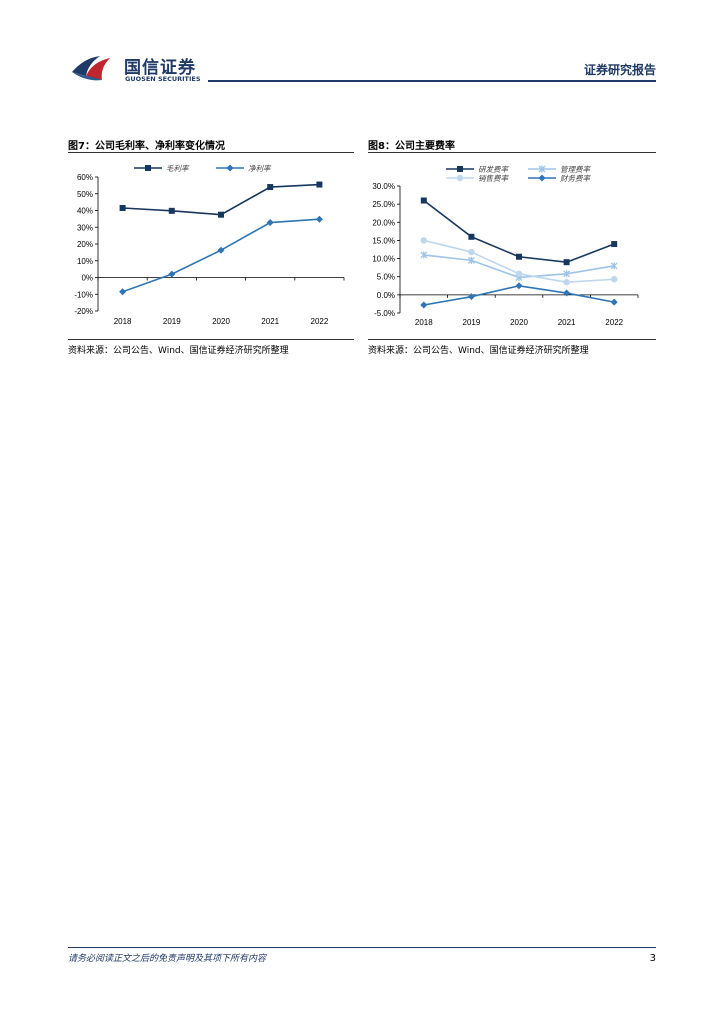 Image resolution: width=724 pixels, height=1024 pixels. I want to click on figure-8-bottom-rule, so click(512, 339).